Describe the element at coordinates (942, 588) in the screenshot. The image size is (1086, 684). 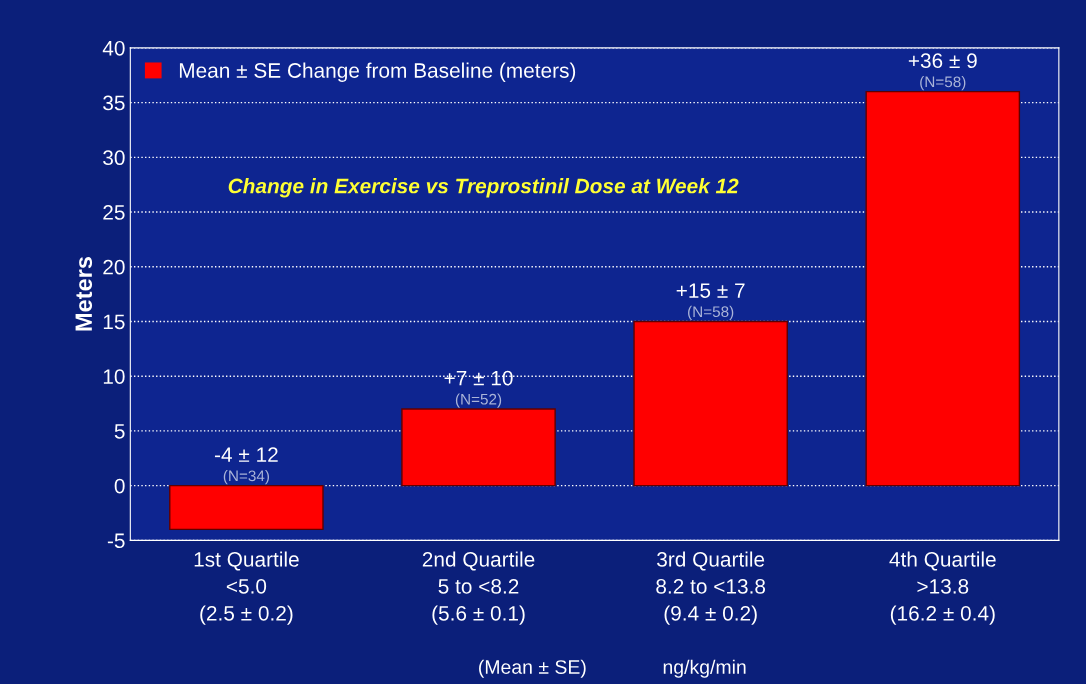
I see `x-tick-label: 4th Quartile >13.8 (16.2 ± 0.4)` at that location.